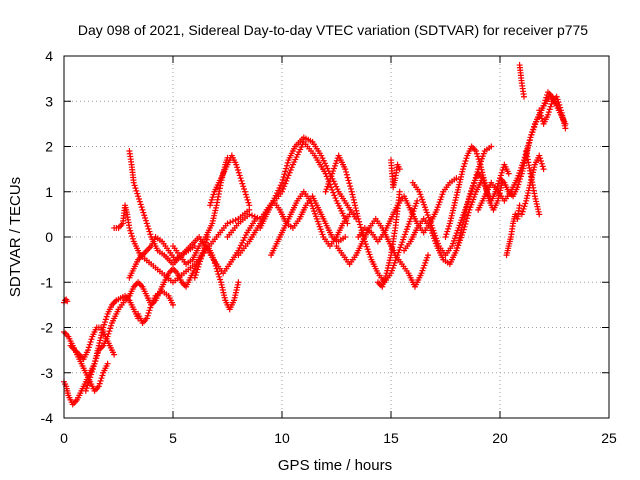  What do you see at coordinates (47, 328) in the screenshot?
I see `y-tick-label: -2` at bounding box center [47, 328].